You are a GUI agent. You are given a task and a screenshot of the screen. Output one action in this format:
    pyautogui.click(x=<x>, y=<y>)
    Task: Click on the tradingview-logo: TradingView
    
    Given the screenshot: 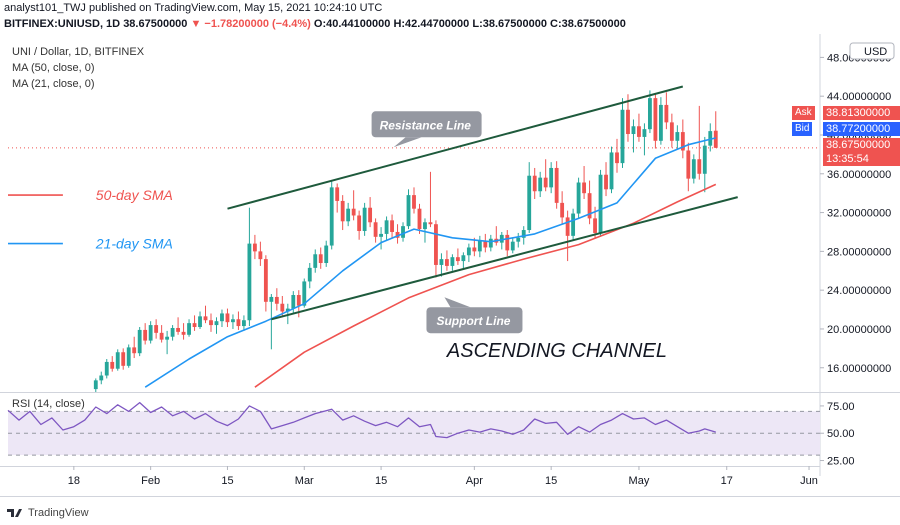 What is the action you would take?
    pyautogui.click(x=47, y=513)
    